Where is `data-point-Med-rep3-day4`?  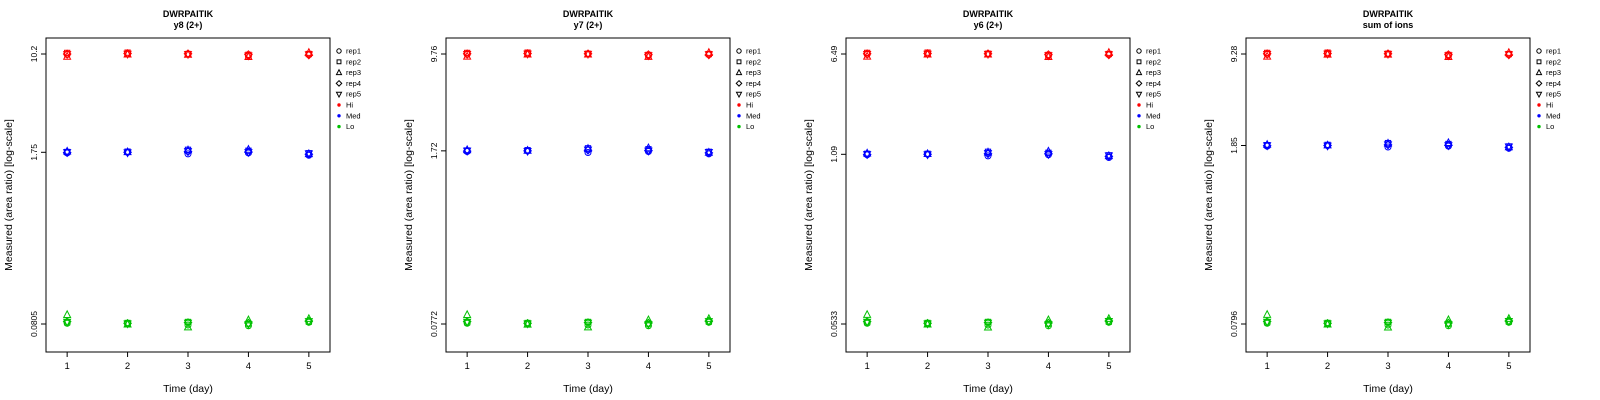
data-point-Med-rep3-day4 is located at coordinates (1048, 150).